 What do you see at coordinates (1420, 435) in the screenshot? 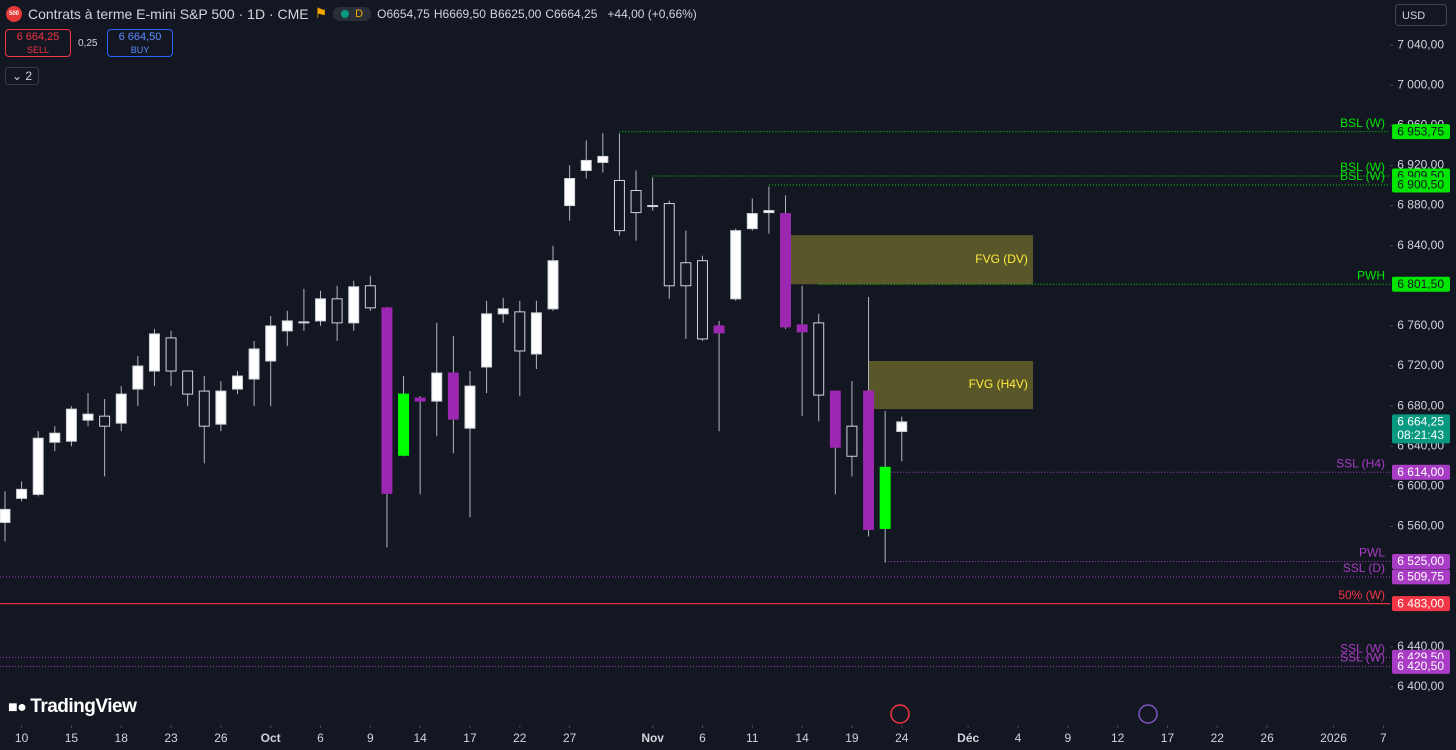
I see `countdown: 08:21:43` at bounding box center [1420, 435].